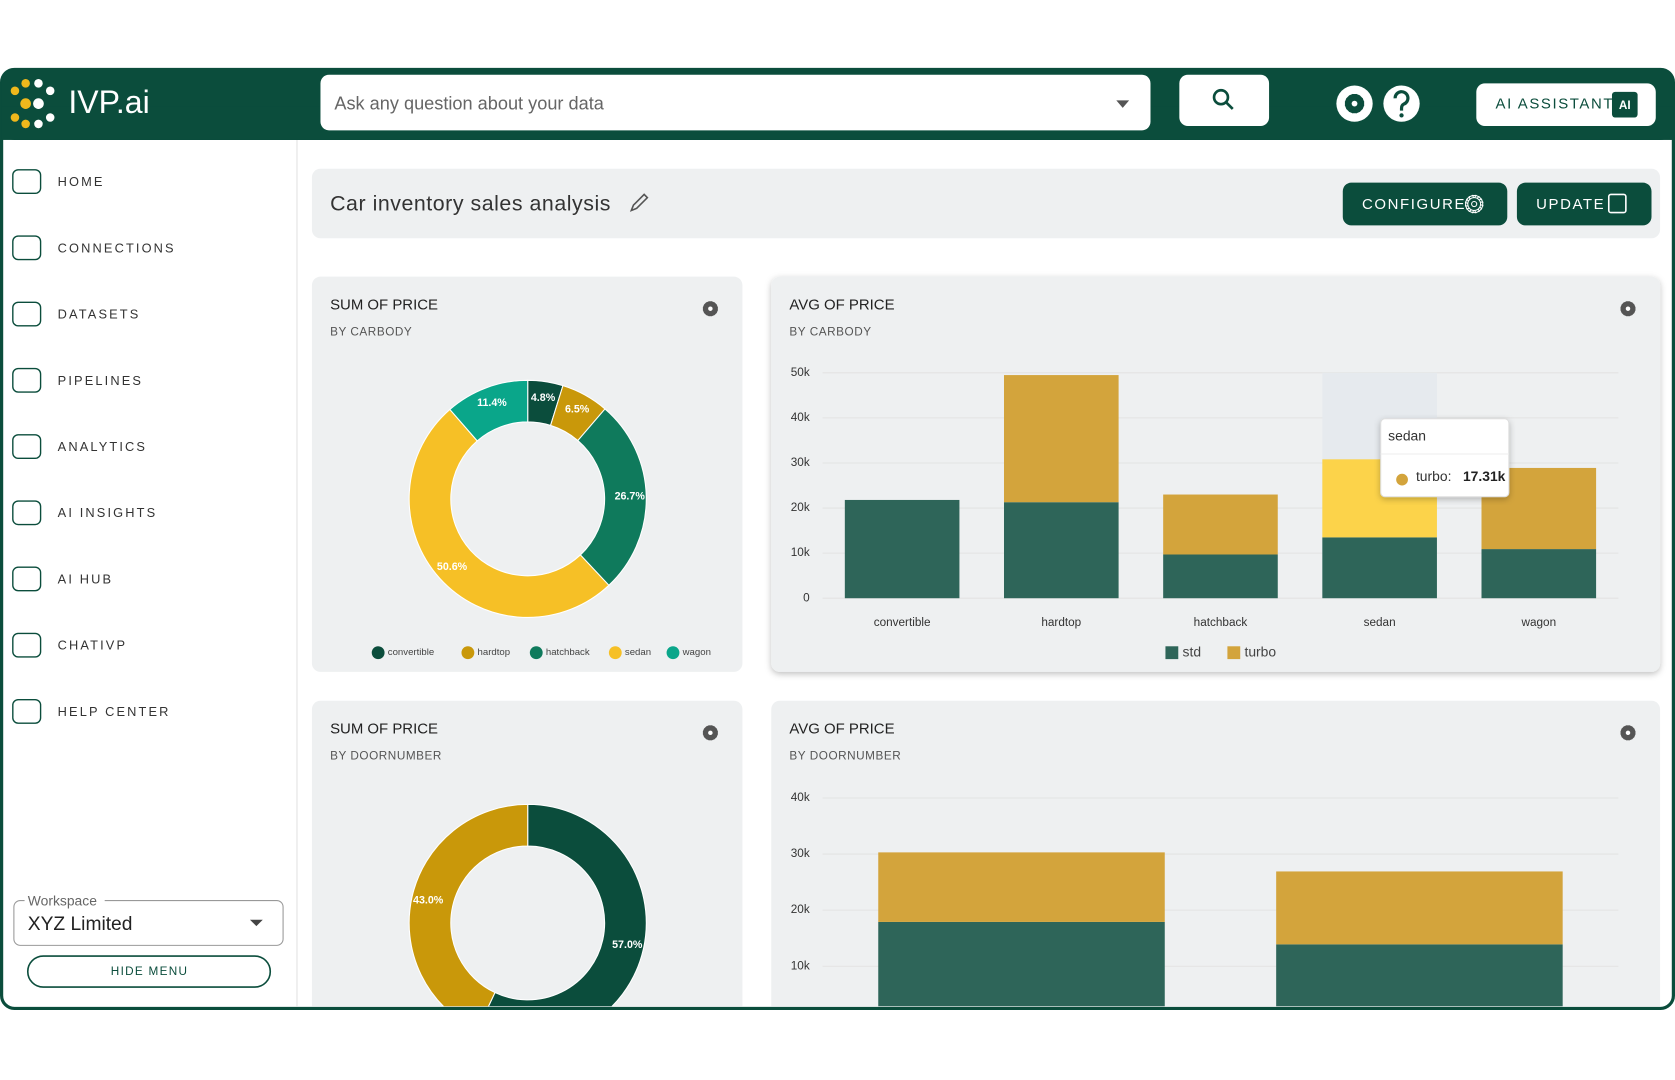 The image size is (1675, 1080). I want to click on nav-label: DATASETS, so click(99, 314).